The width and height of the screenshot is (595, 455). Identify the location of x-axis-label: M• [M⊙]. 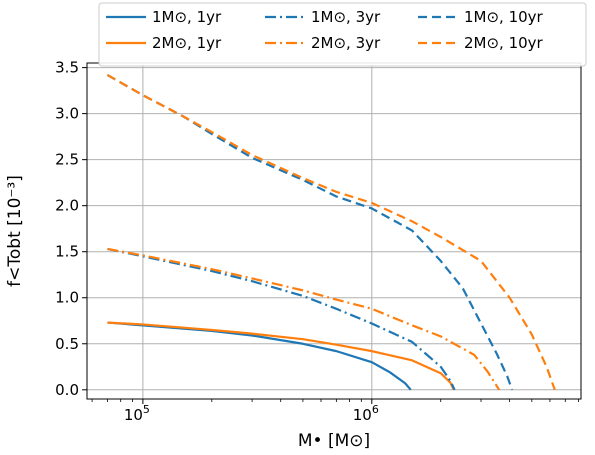
(334, 441).